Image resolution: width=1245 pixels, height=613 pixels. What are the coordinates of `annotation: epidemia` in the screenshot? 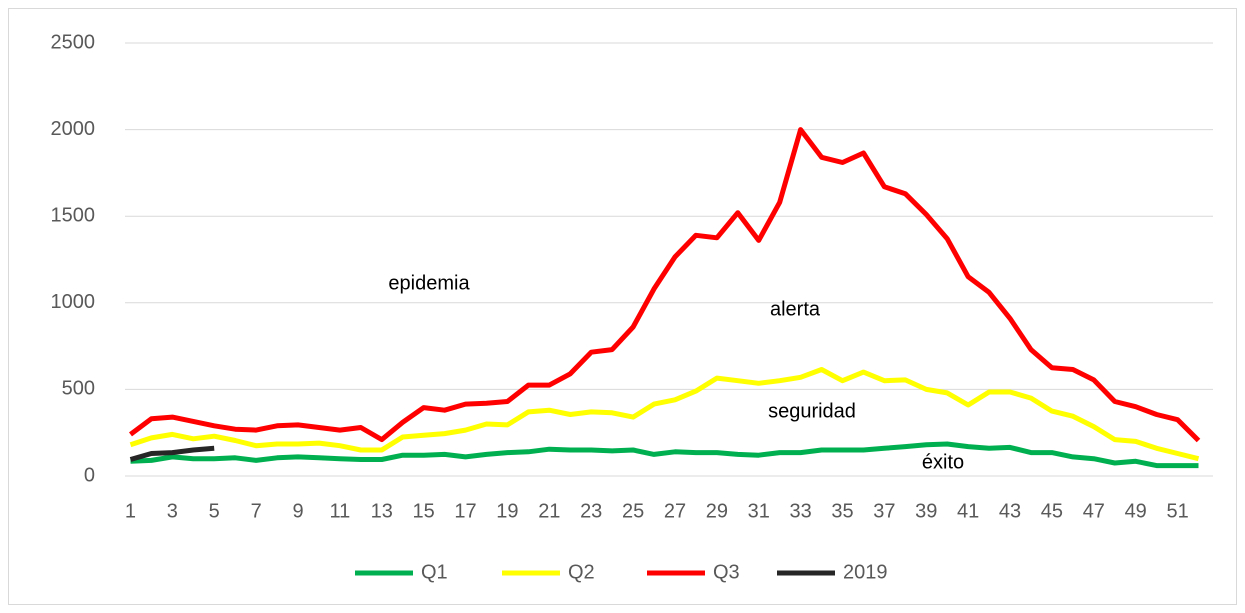 It's located at (429, 283).